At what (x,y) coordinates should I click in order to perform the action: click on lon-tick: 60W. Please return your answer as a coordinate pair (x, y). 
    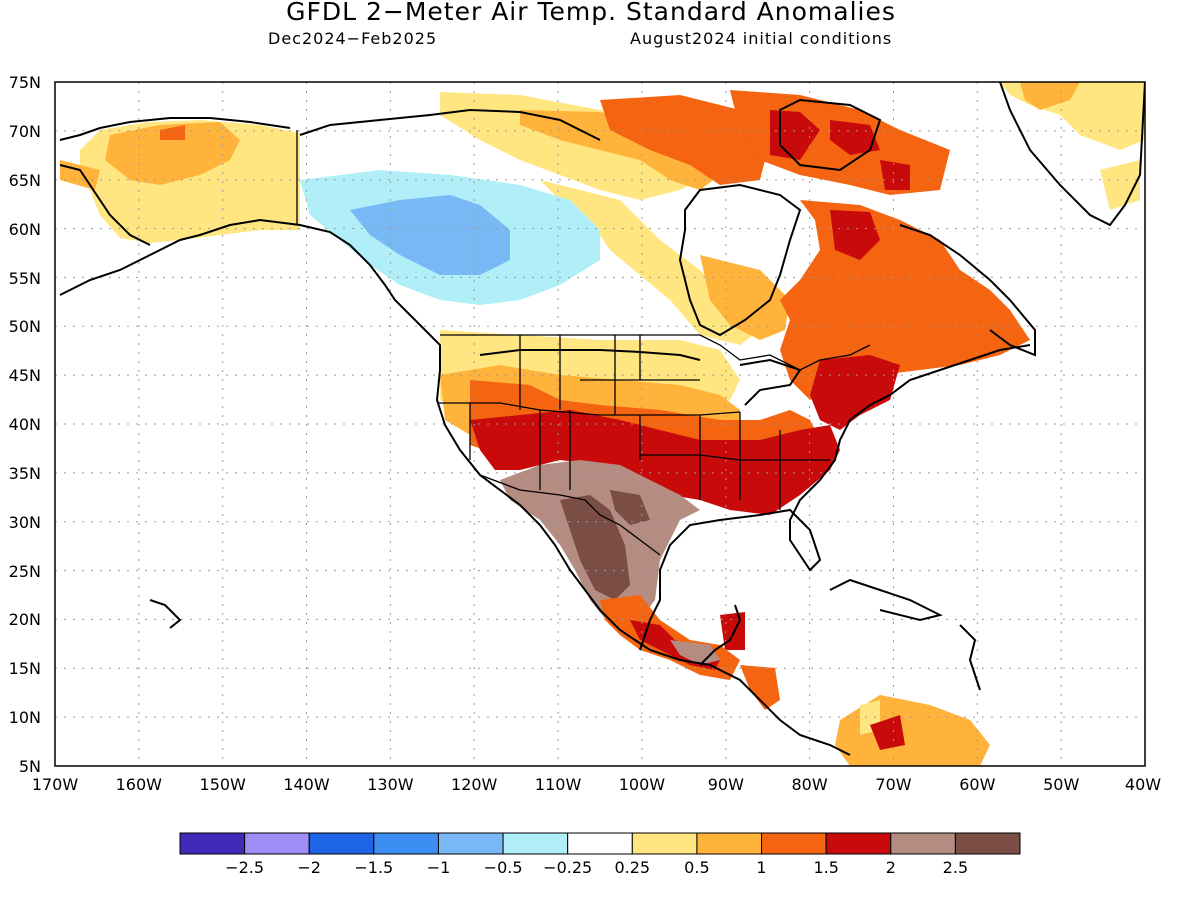
    Looking at the image, I should click on (977, 784).